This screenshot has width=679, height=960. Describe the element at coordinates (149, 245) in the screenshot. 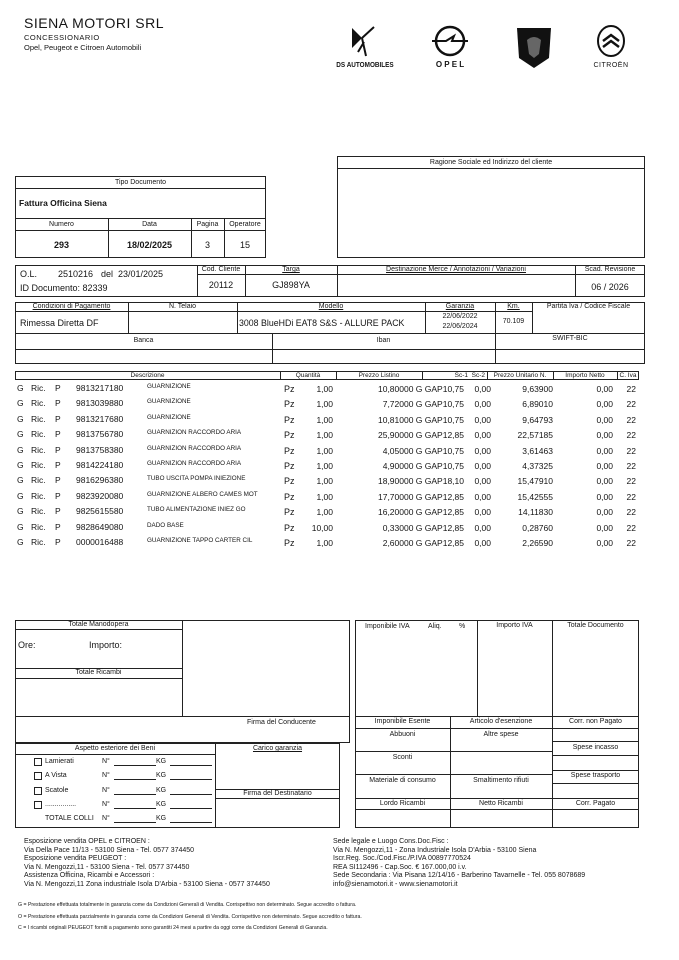

I see `document-date: 18/02/2025` at that location.